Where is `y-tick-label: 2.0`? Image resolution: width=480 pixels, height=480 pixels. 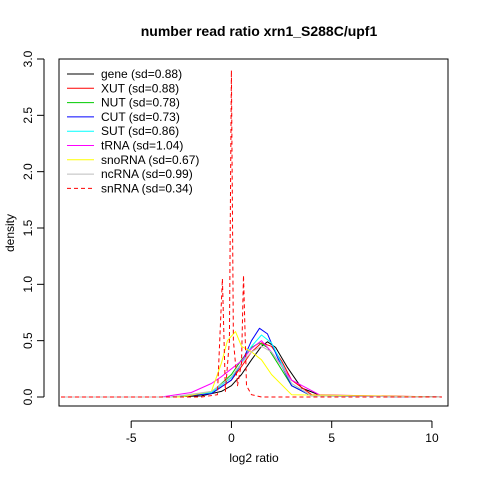
y-tick-label: 2.0 is located at coordinates (28, 171).